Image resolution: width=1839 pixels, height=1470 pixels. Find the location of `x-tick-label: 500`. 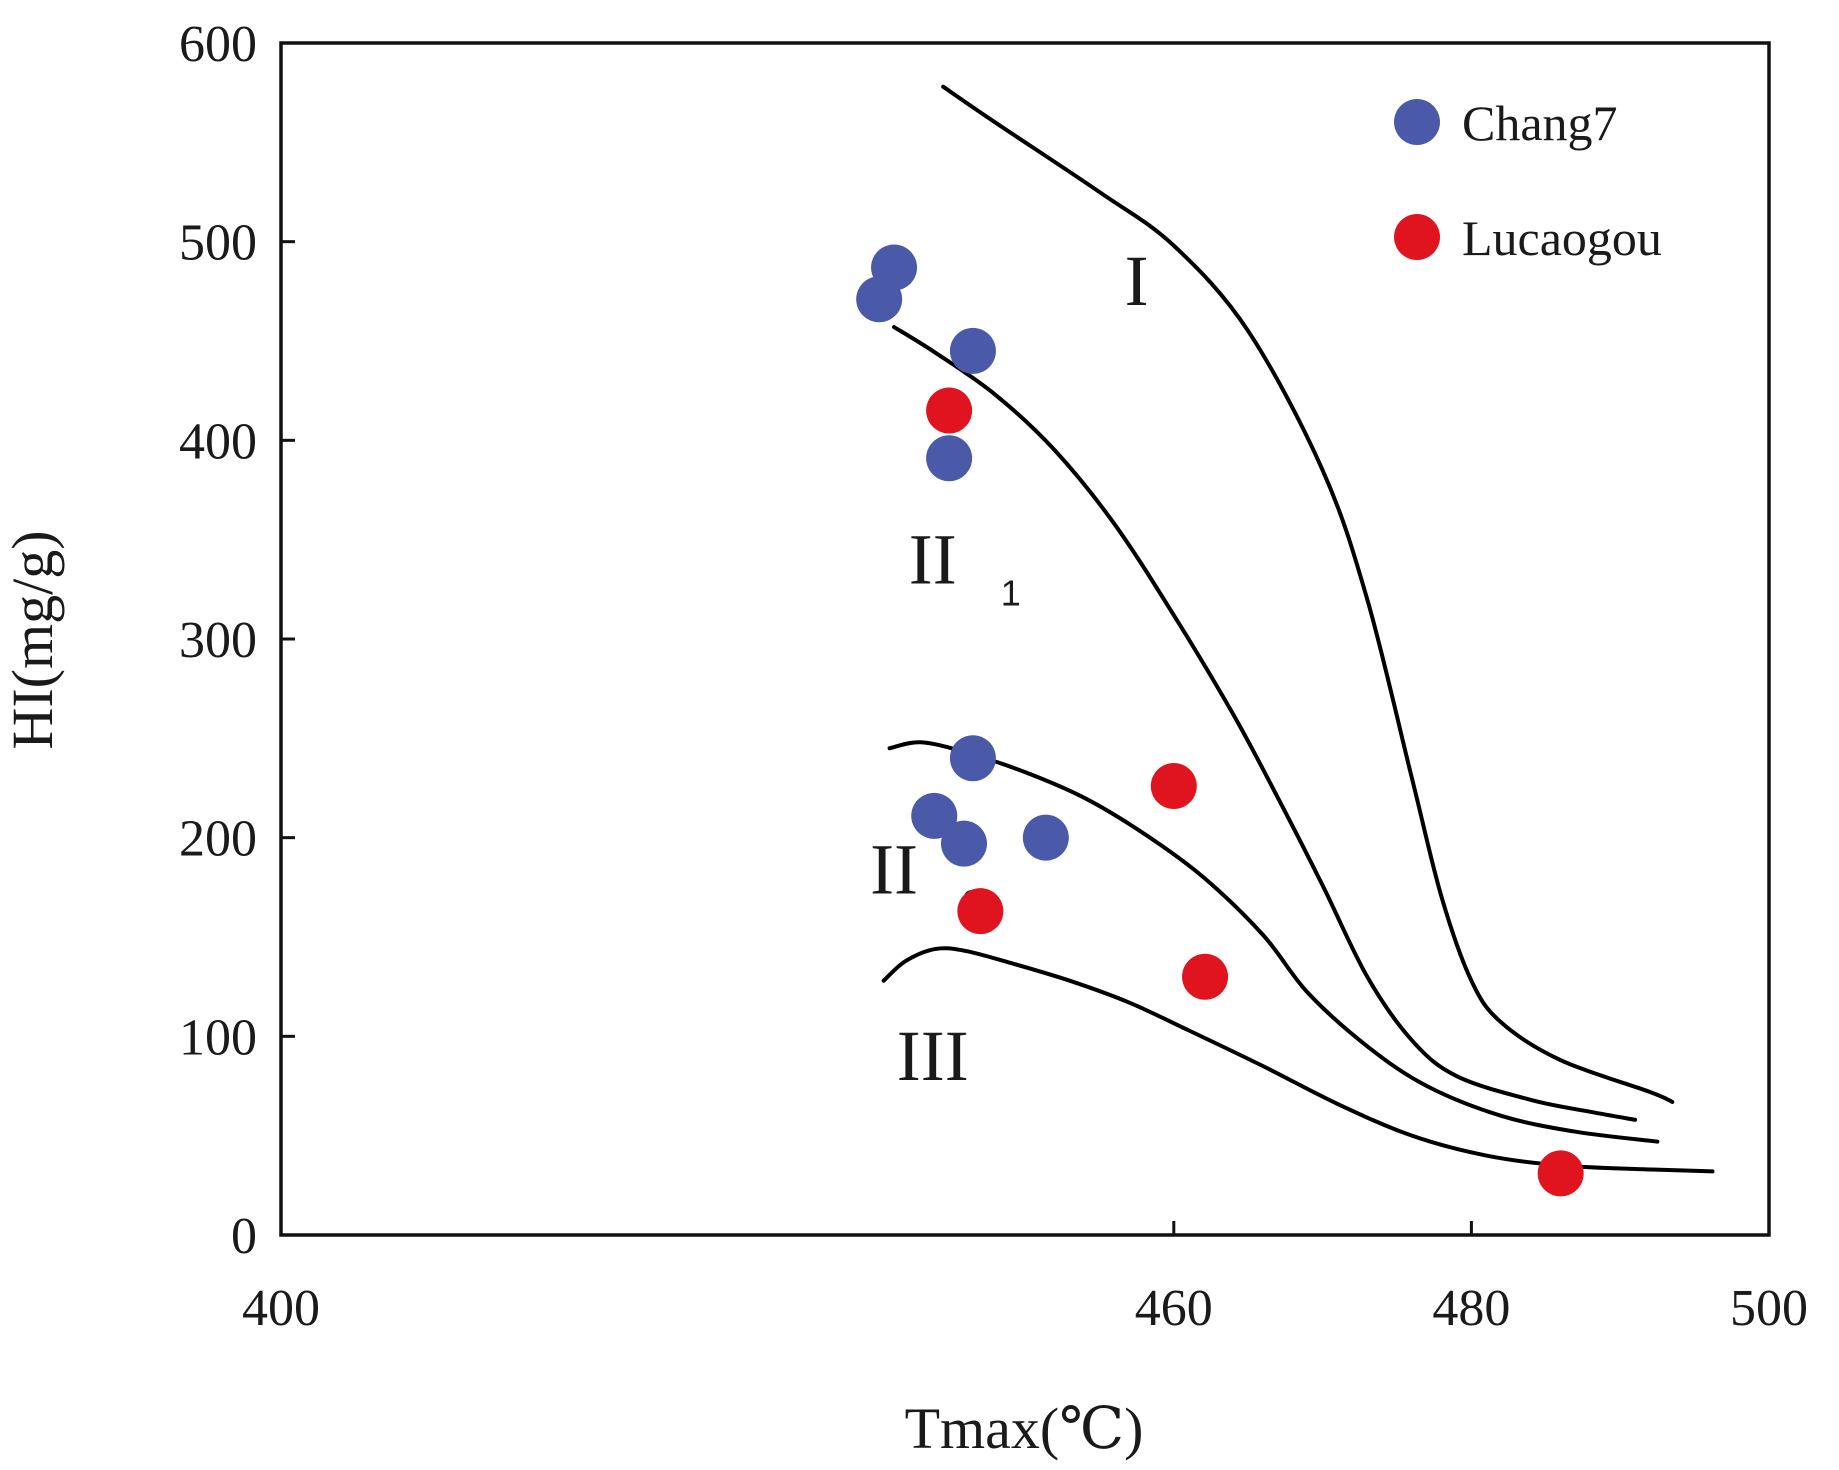

x-tick-label: 500 is located at coordinates (1769, 1308).